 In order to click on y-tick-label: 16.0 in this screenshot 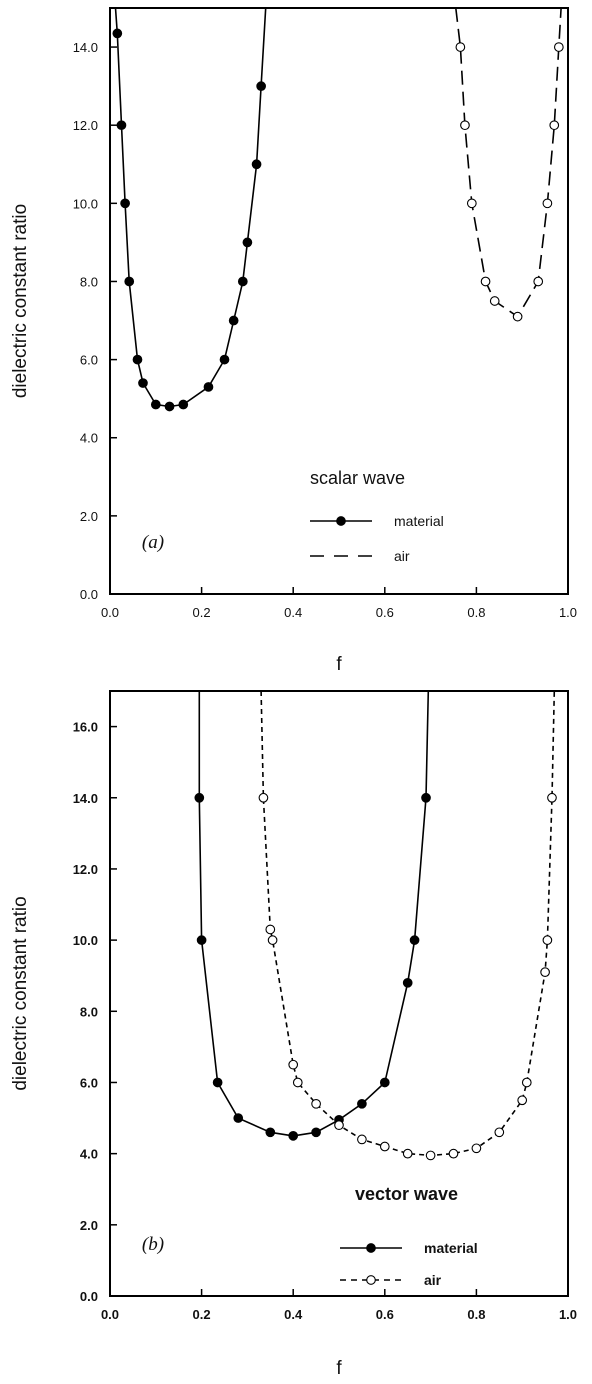, I will do `click(85, 727)`.